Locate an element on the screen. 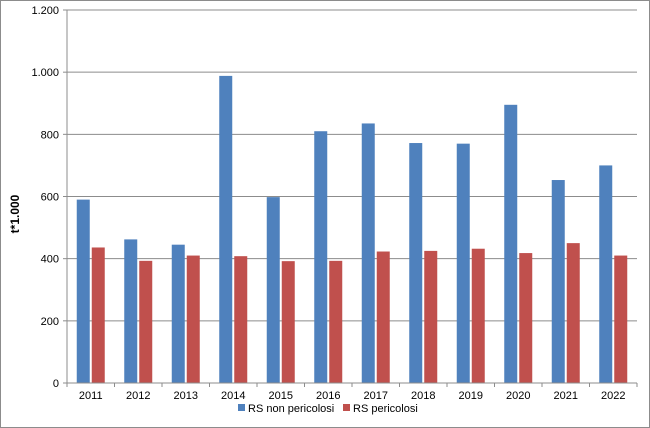  x-tick-label: 2014 is located at coordinates (233, 396).